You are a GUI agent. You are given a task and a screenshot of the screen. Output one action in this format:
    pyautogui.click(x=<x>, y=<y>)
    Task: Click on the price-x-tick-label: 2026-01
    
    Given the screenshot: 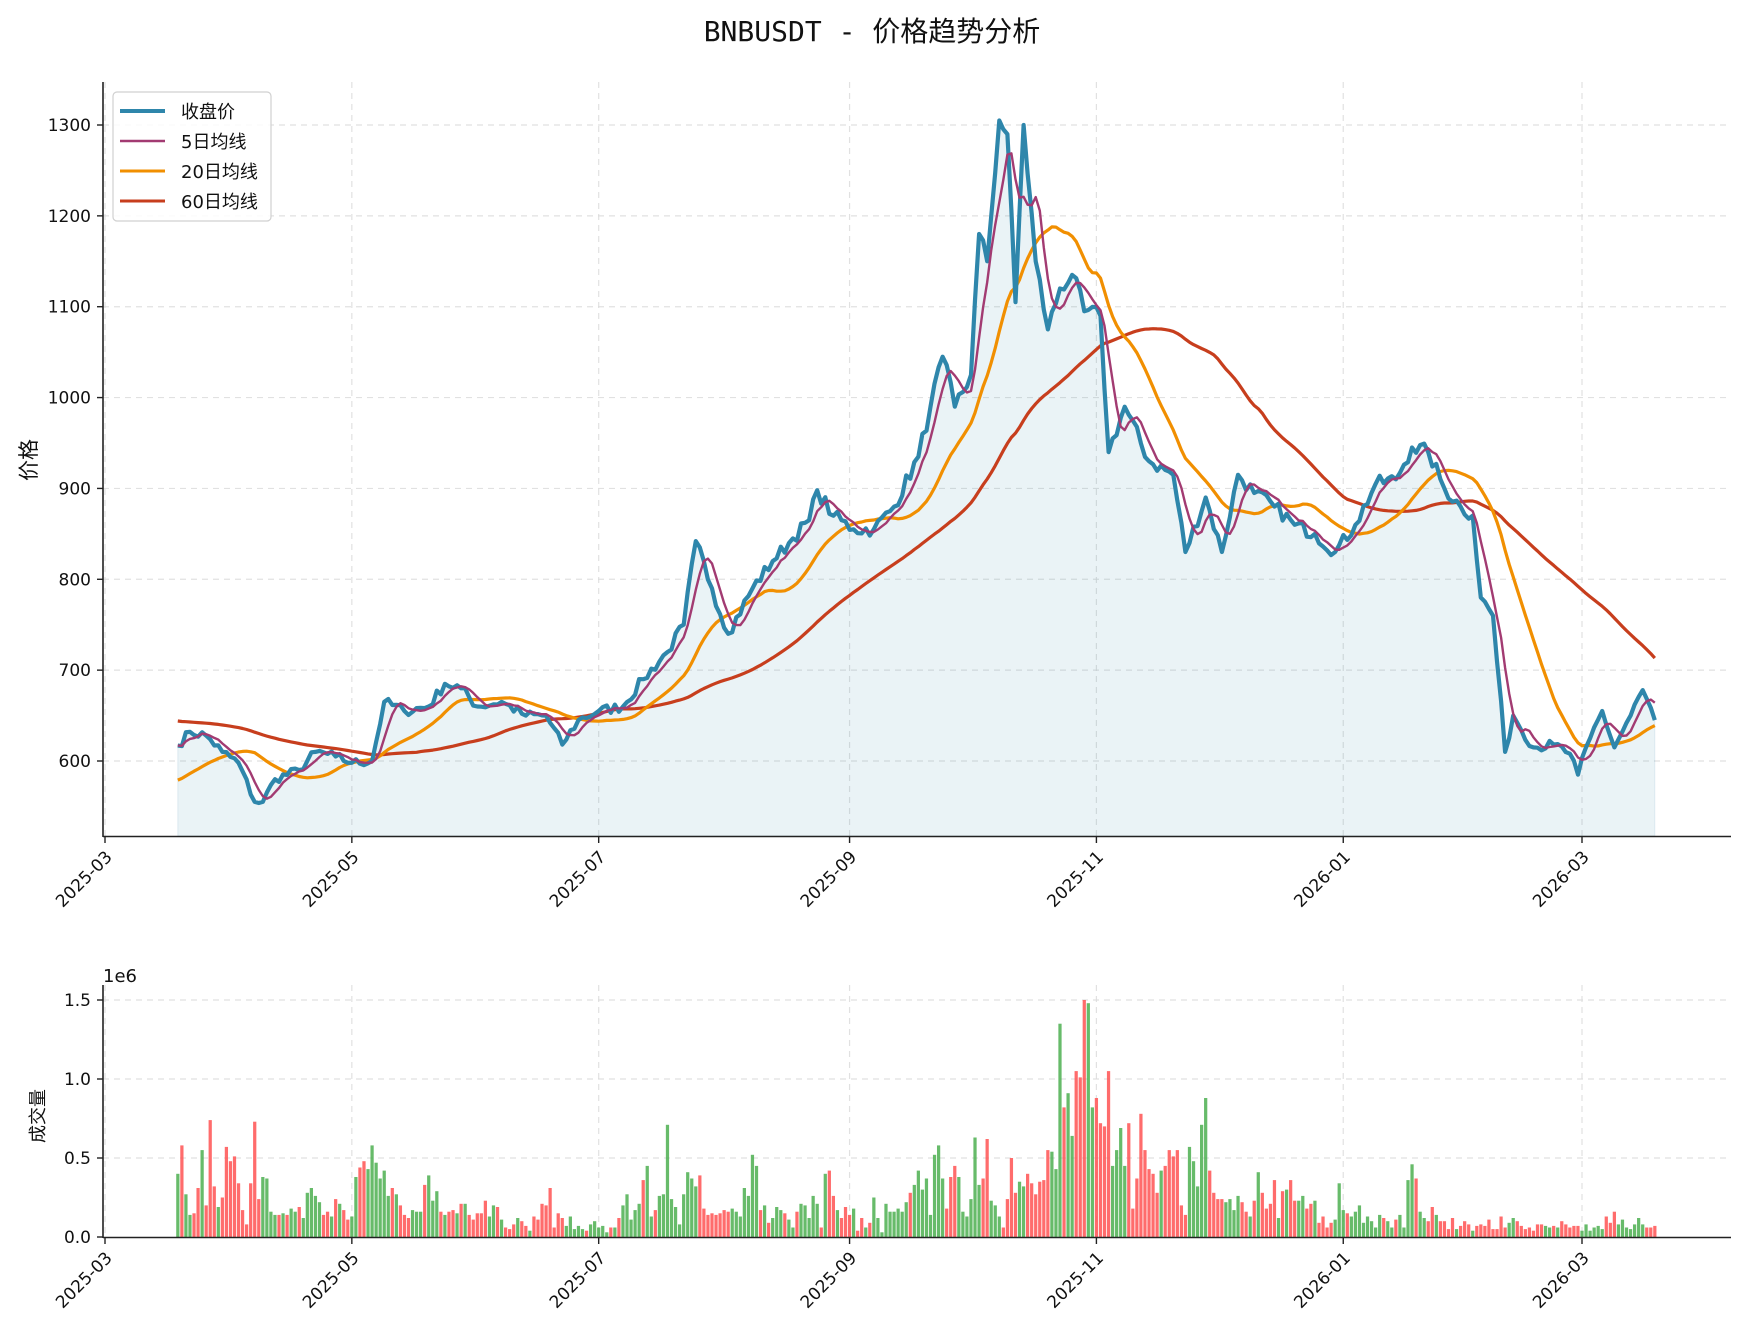 What is the action you would take?
    pyautogui.click(x=1322, y=879)
    